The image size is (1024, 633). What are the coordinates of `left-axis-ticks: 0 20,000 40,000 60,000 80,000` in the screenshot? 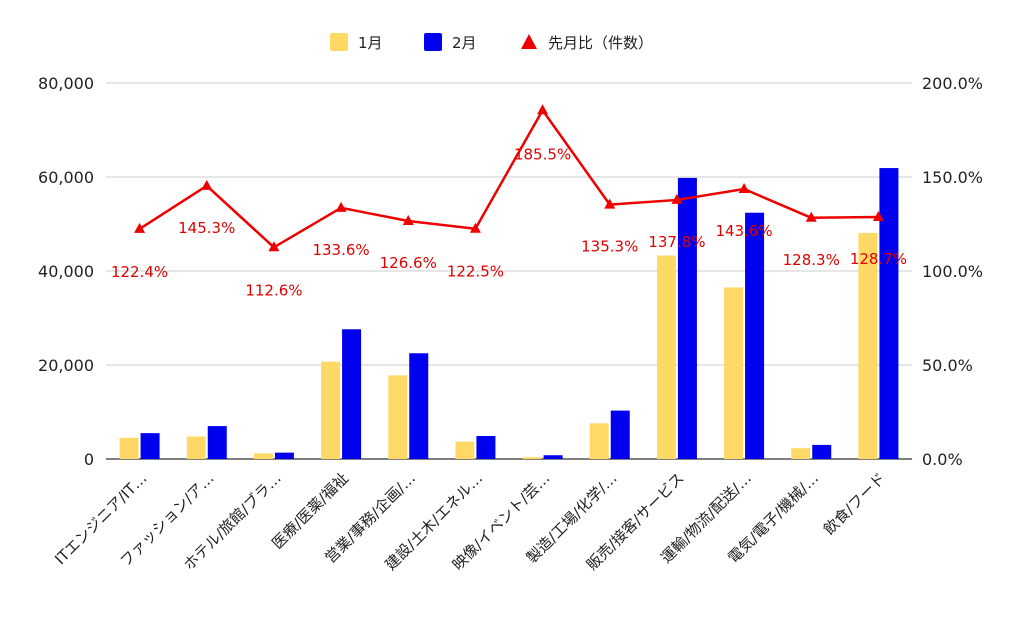 It's located at (66, 271).